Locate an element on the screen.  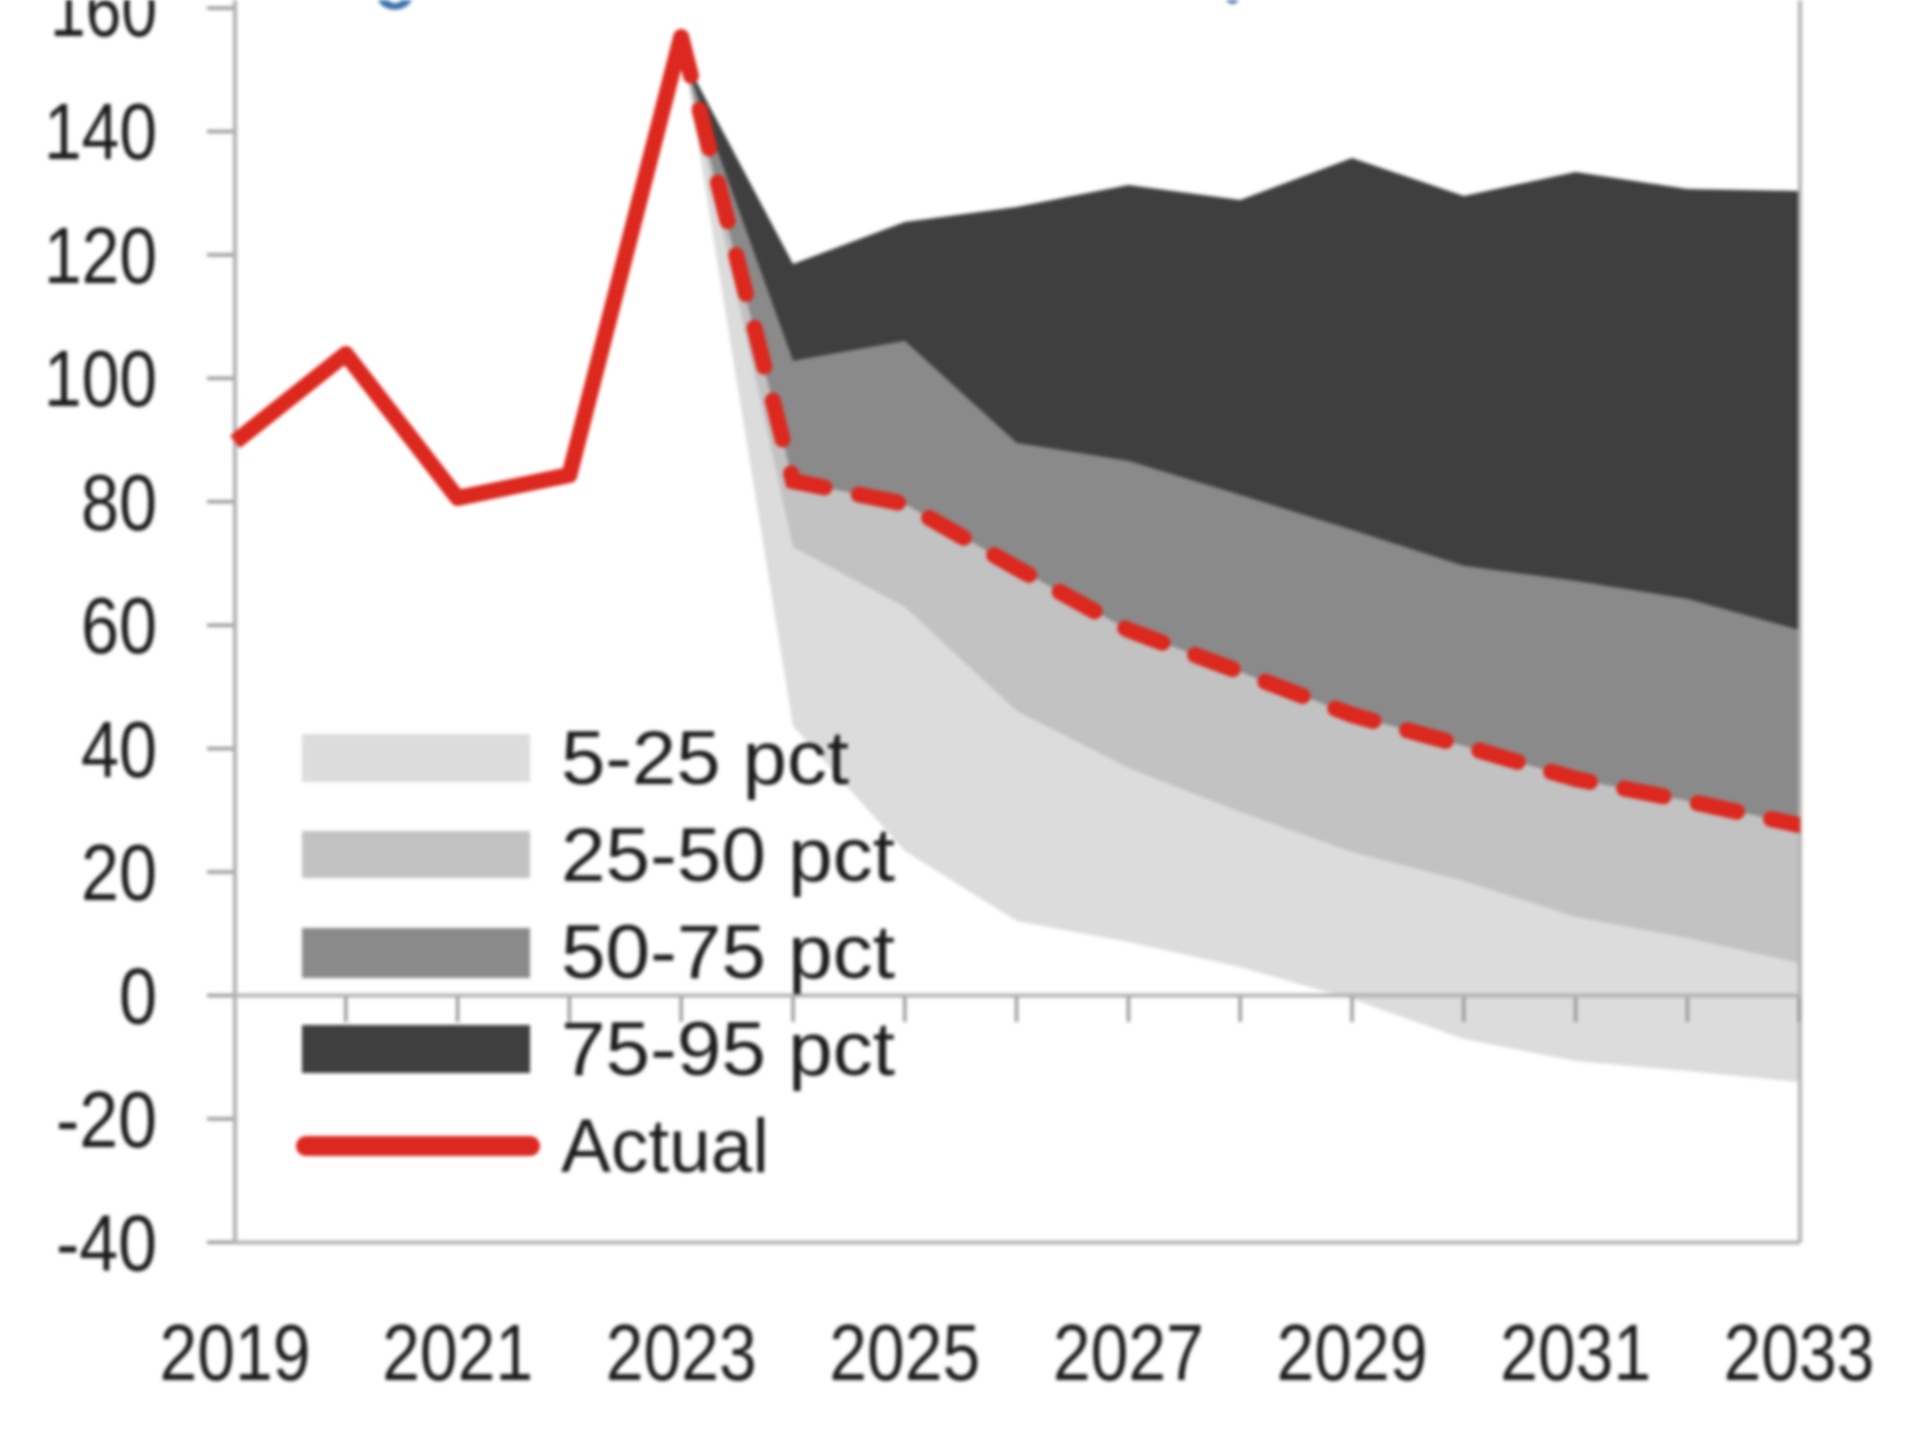
svg-text: Actual is located at coordinates (665, 1146).